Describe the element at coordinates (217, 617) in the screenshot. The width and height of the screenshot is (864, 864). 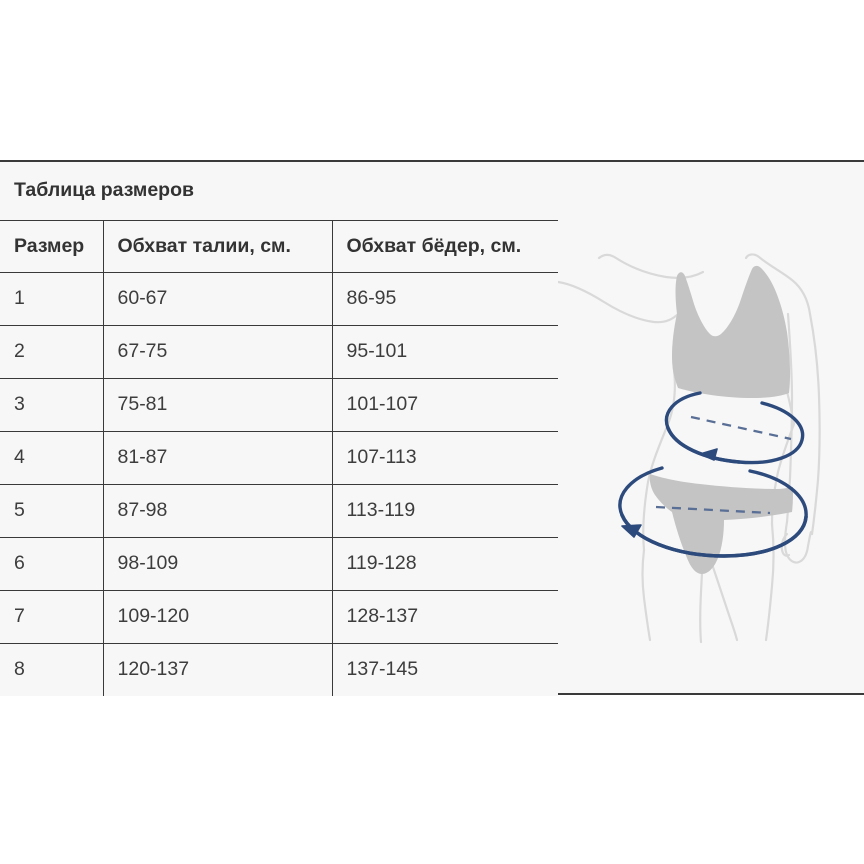
I see `cell-waist: 109-120` at that location.